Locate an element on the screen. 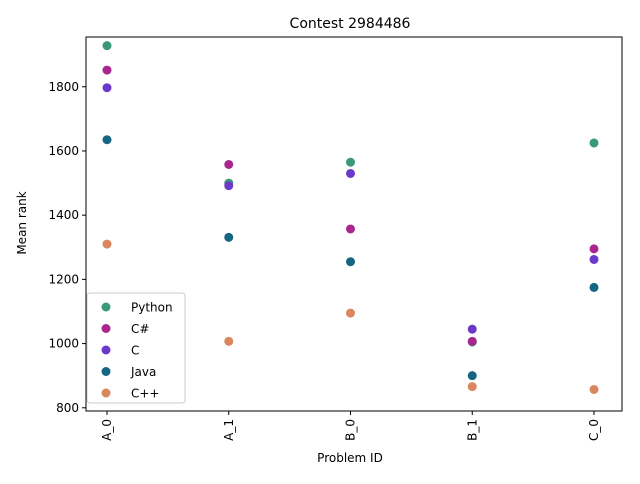 This screenshot has height=484, width=640. legend-label-c: C is located at coordinates (135, 351).